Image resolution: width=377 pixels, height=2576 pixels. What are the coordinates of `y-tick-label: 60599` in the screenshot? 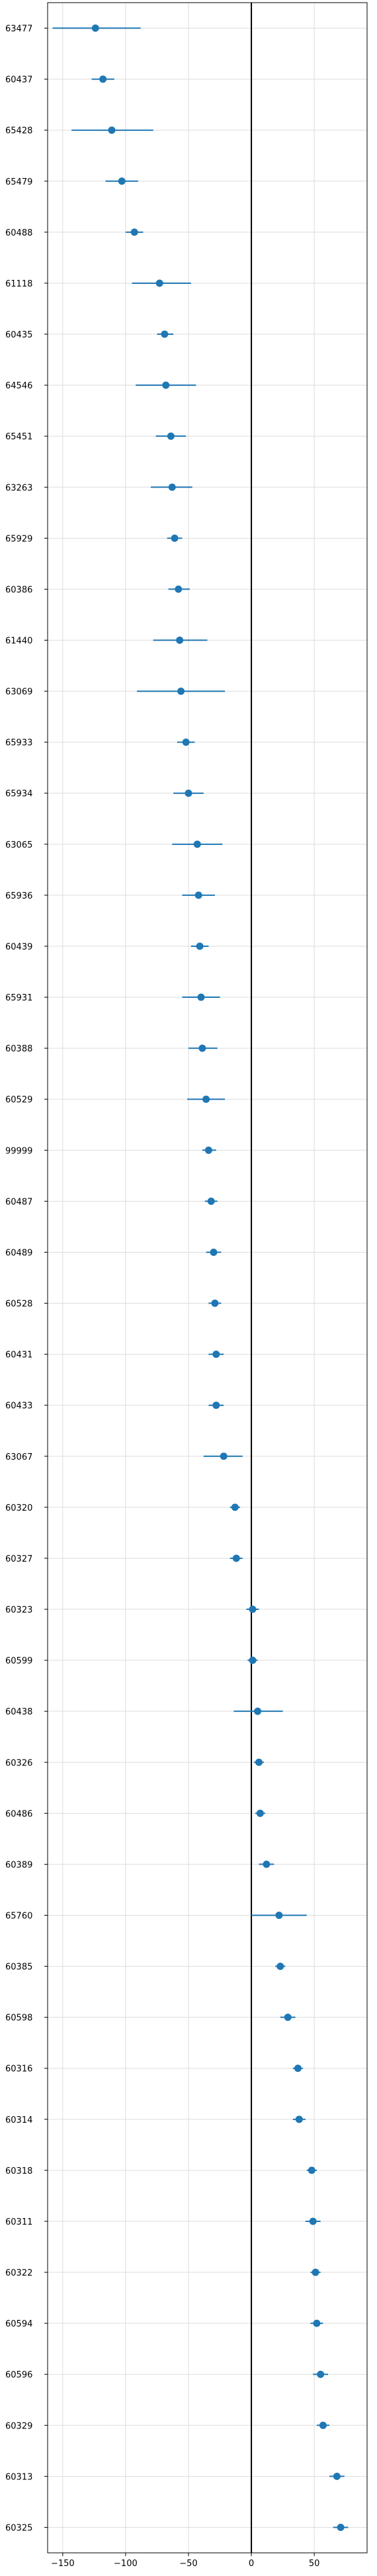 It's located at (18, 1661).